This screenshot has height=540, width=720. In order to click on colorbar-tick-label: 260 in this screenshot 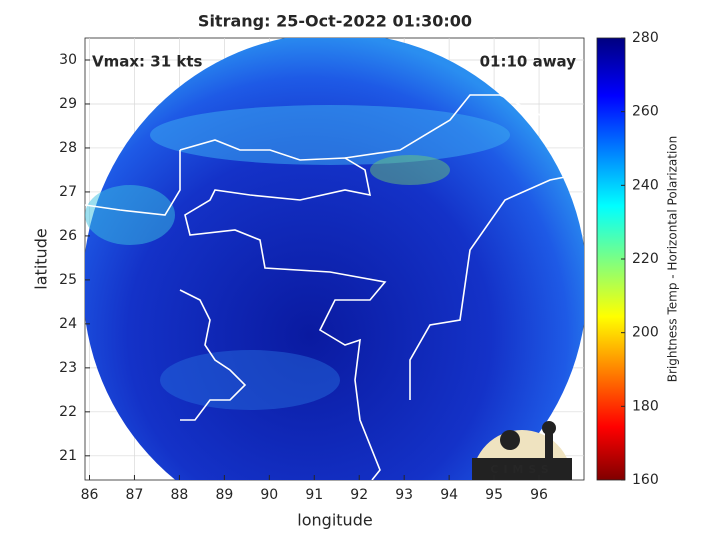, I will do `click(645, 112)`.